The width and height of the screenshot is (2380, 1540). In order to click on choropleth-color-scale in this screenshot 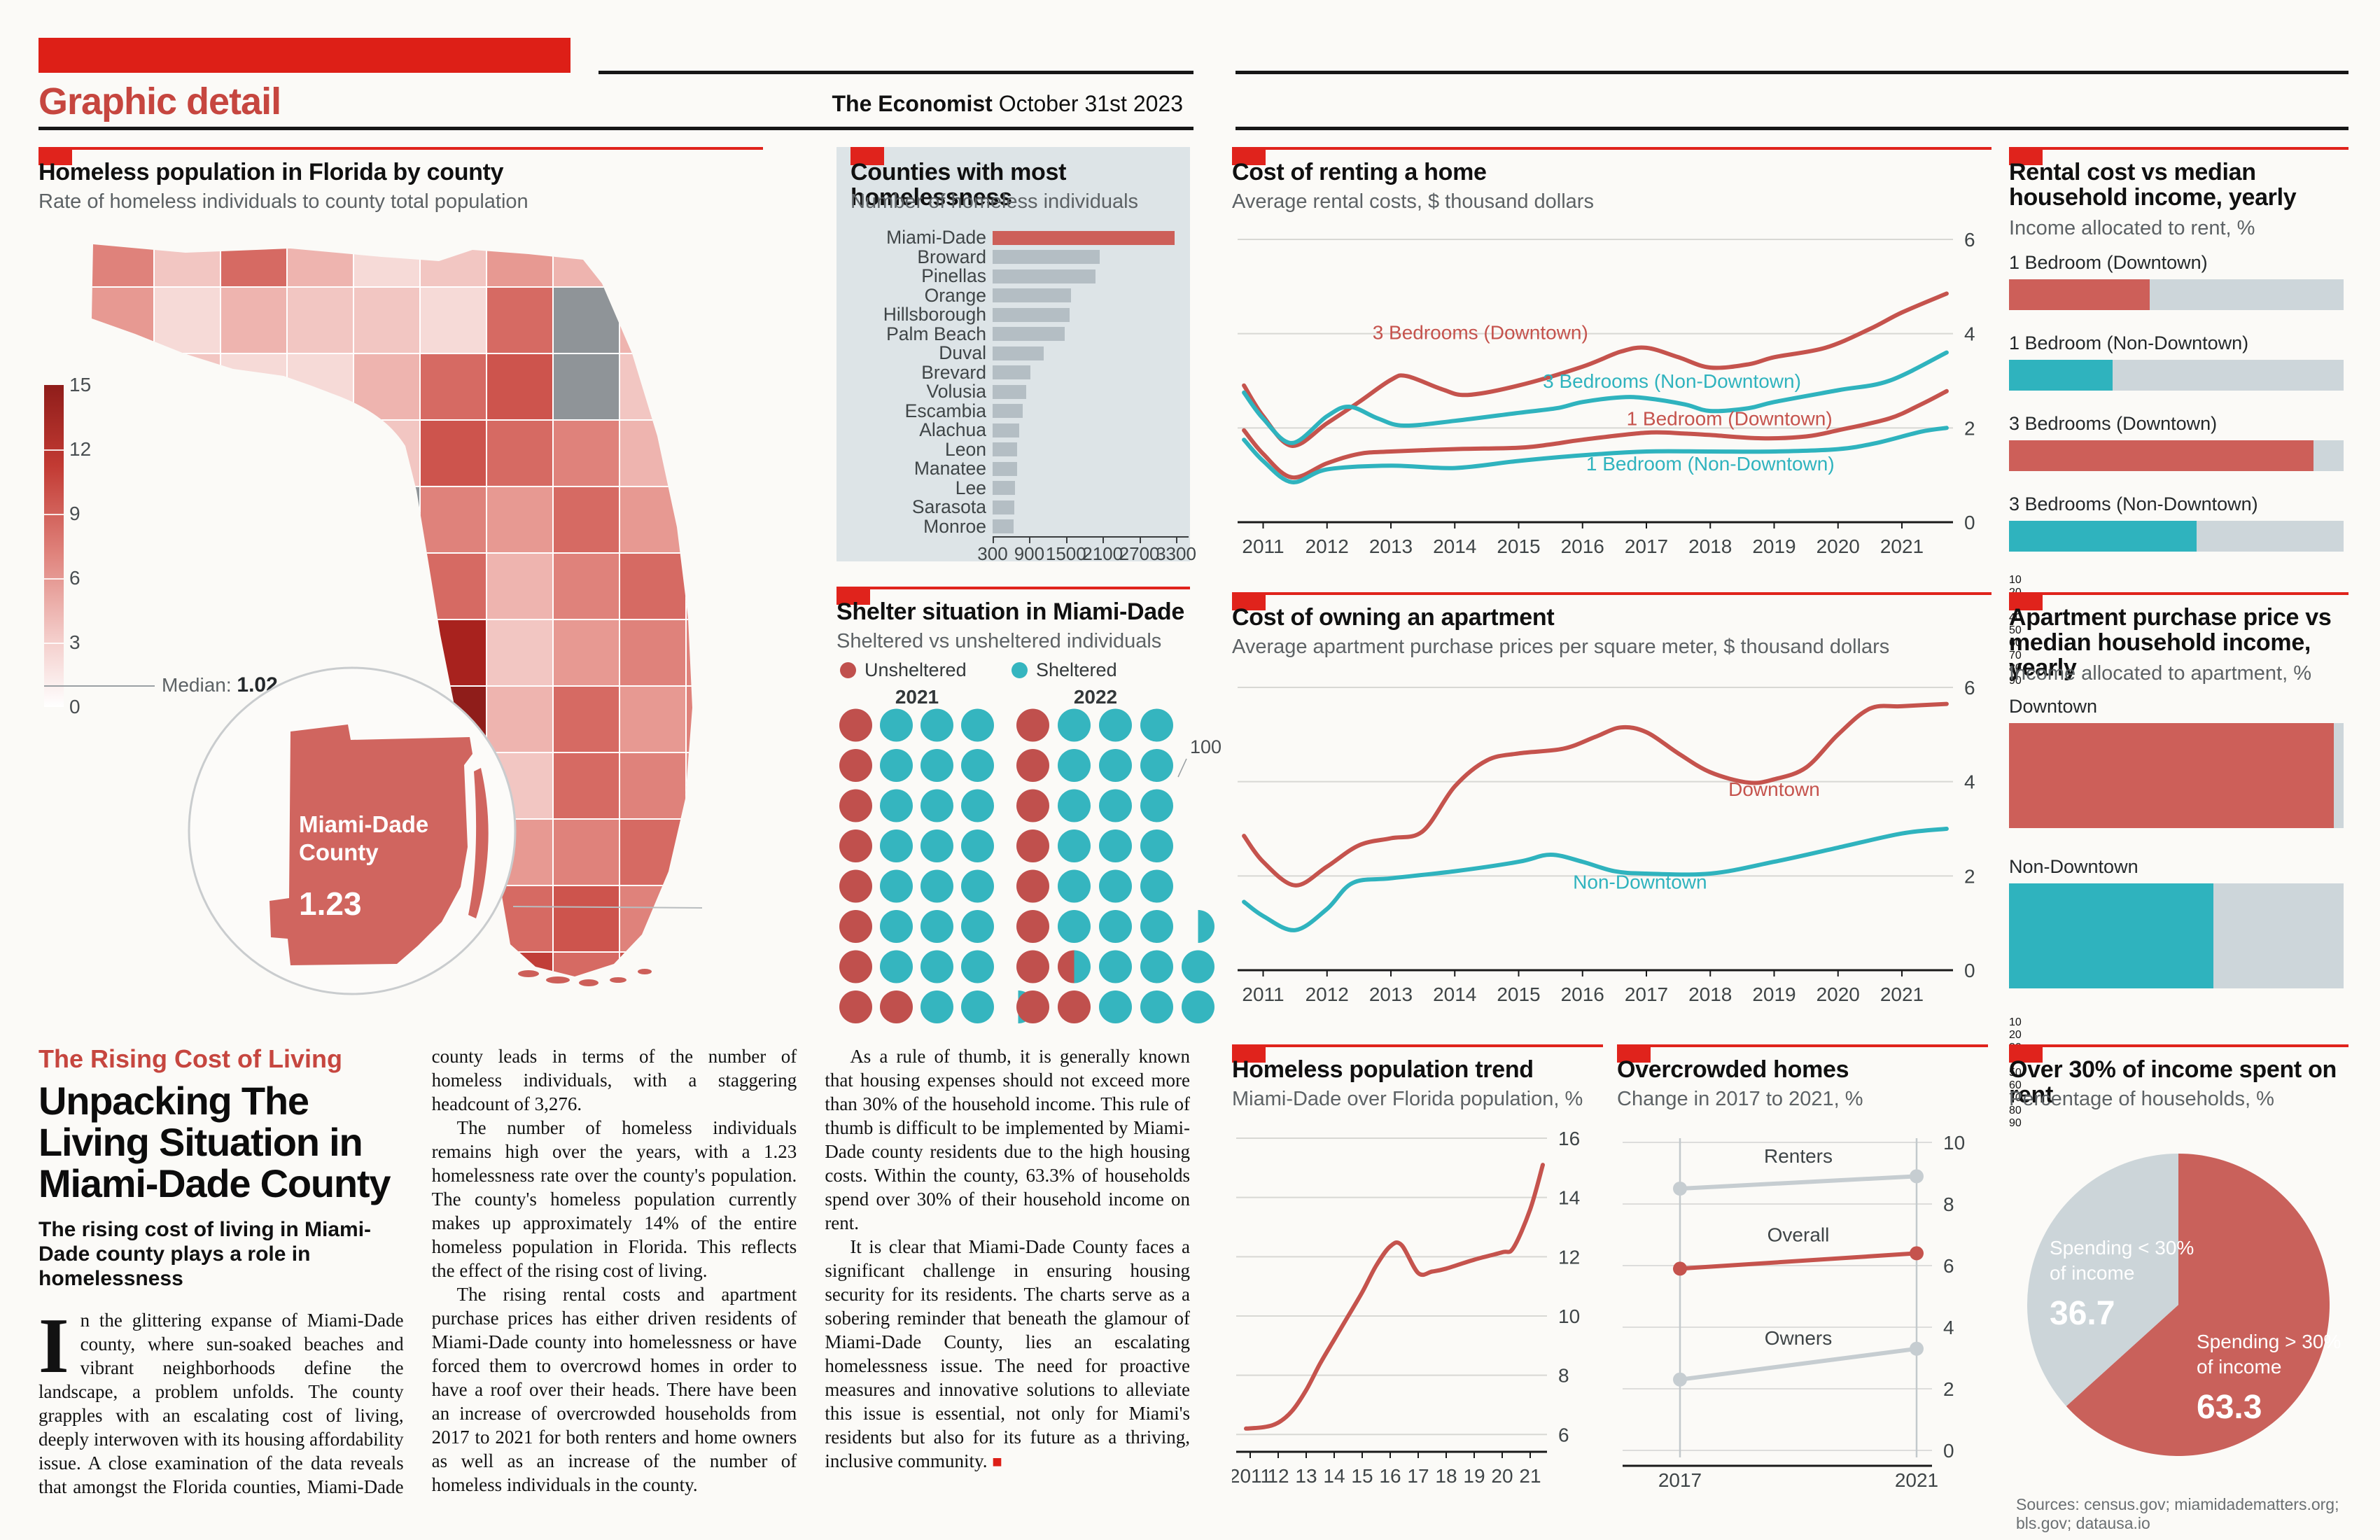, I will do `click(54, 546)`.